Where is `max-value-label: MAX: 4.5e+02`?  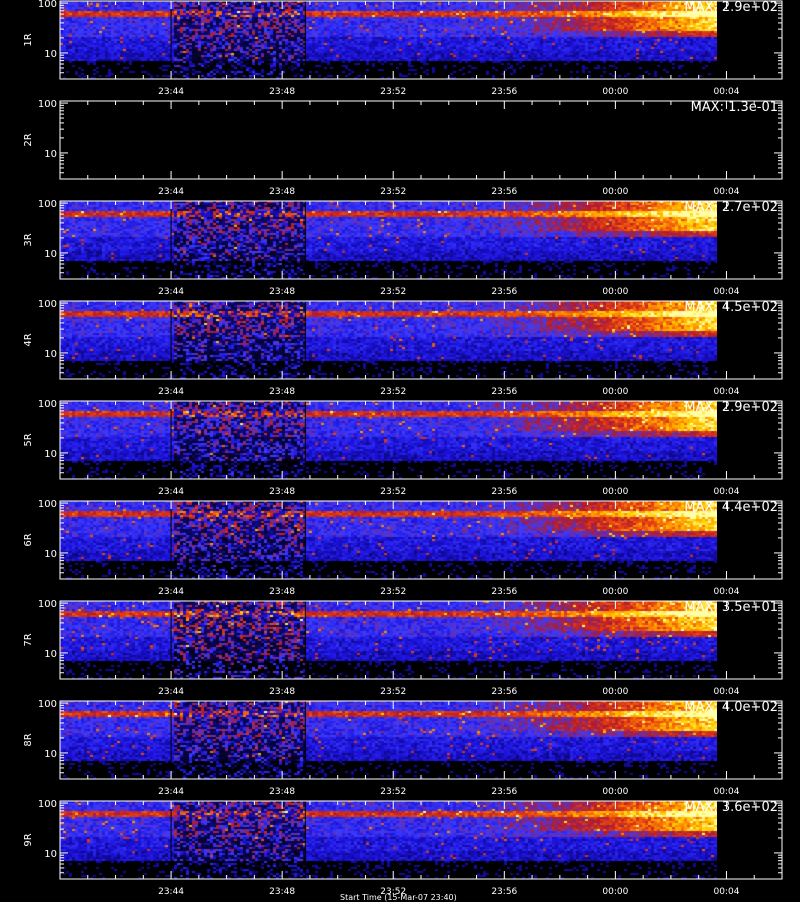 max-value-label: MAX: 4.5e+02 is located at coordinates (731, 307).